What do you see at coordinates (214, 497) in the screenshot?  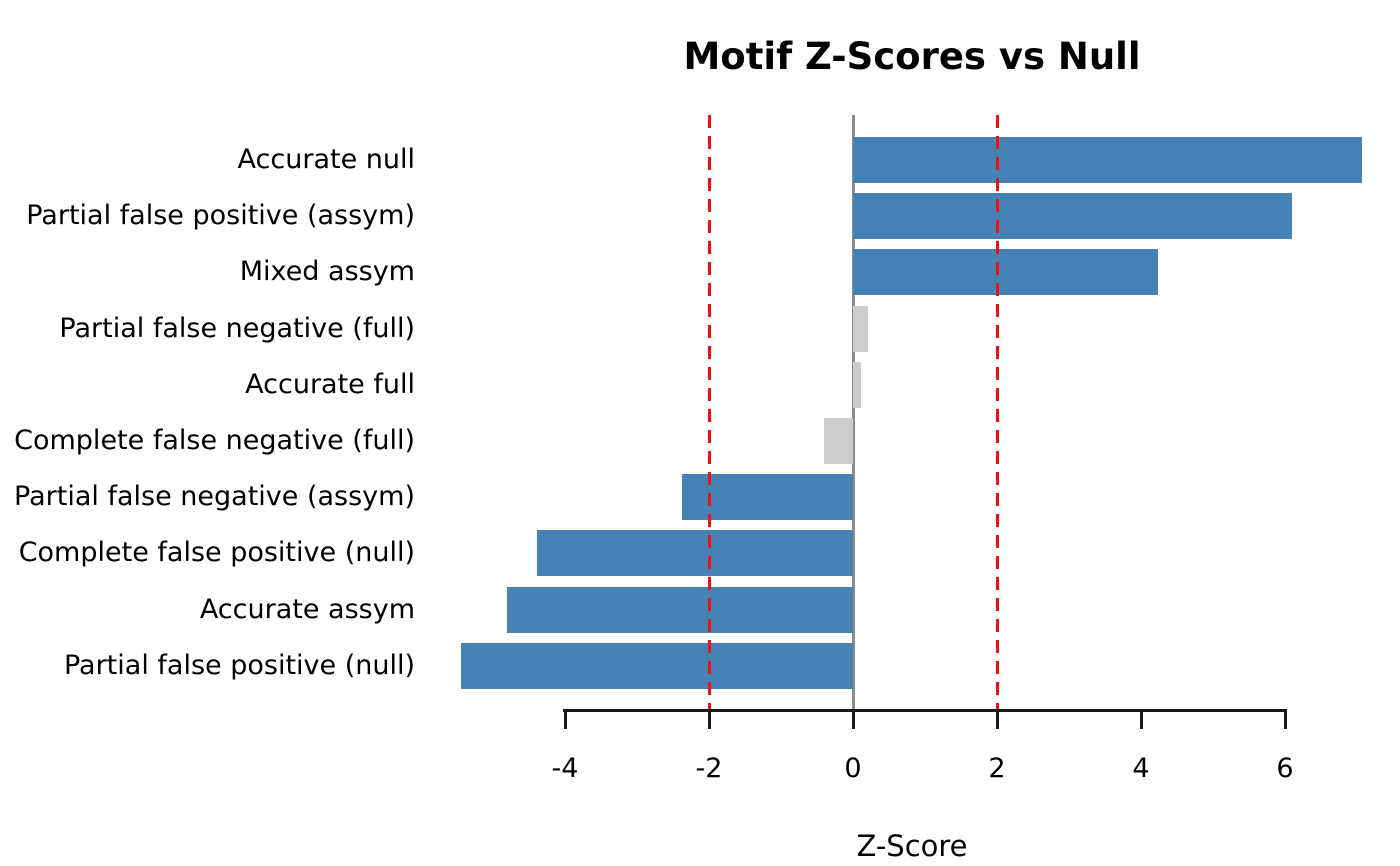 I see `y-tick-label: Partial false negative (assym)` at bounding box center [214, 497].